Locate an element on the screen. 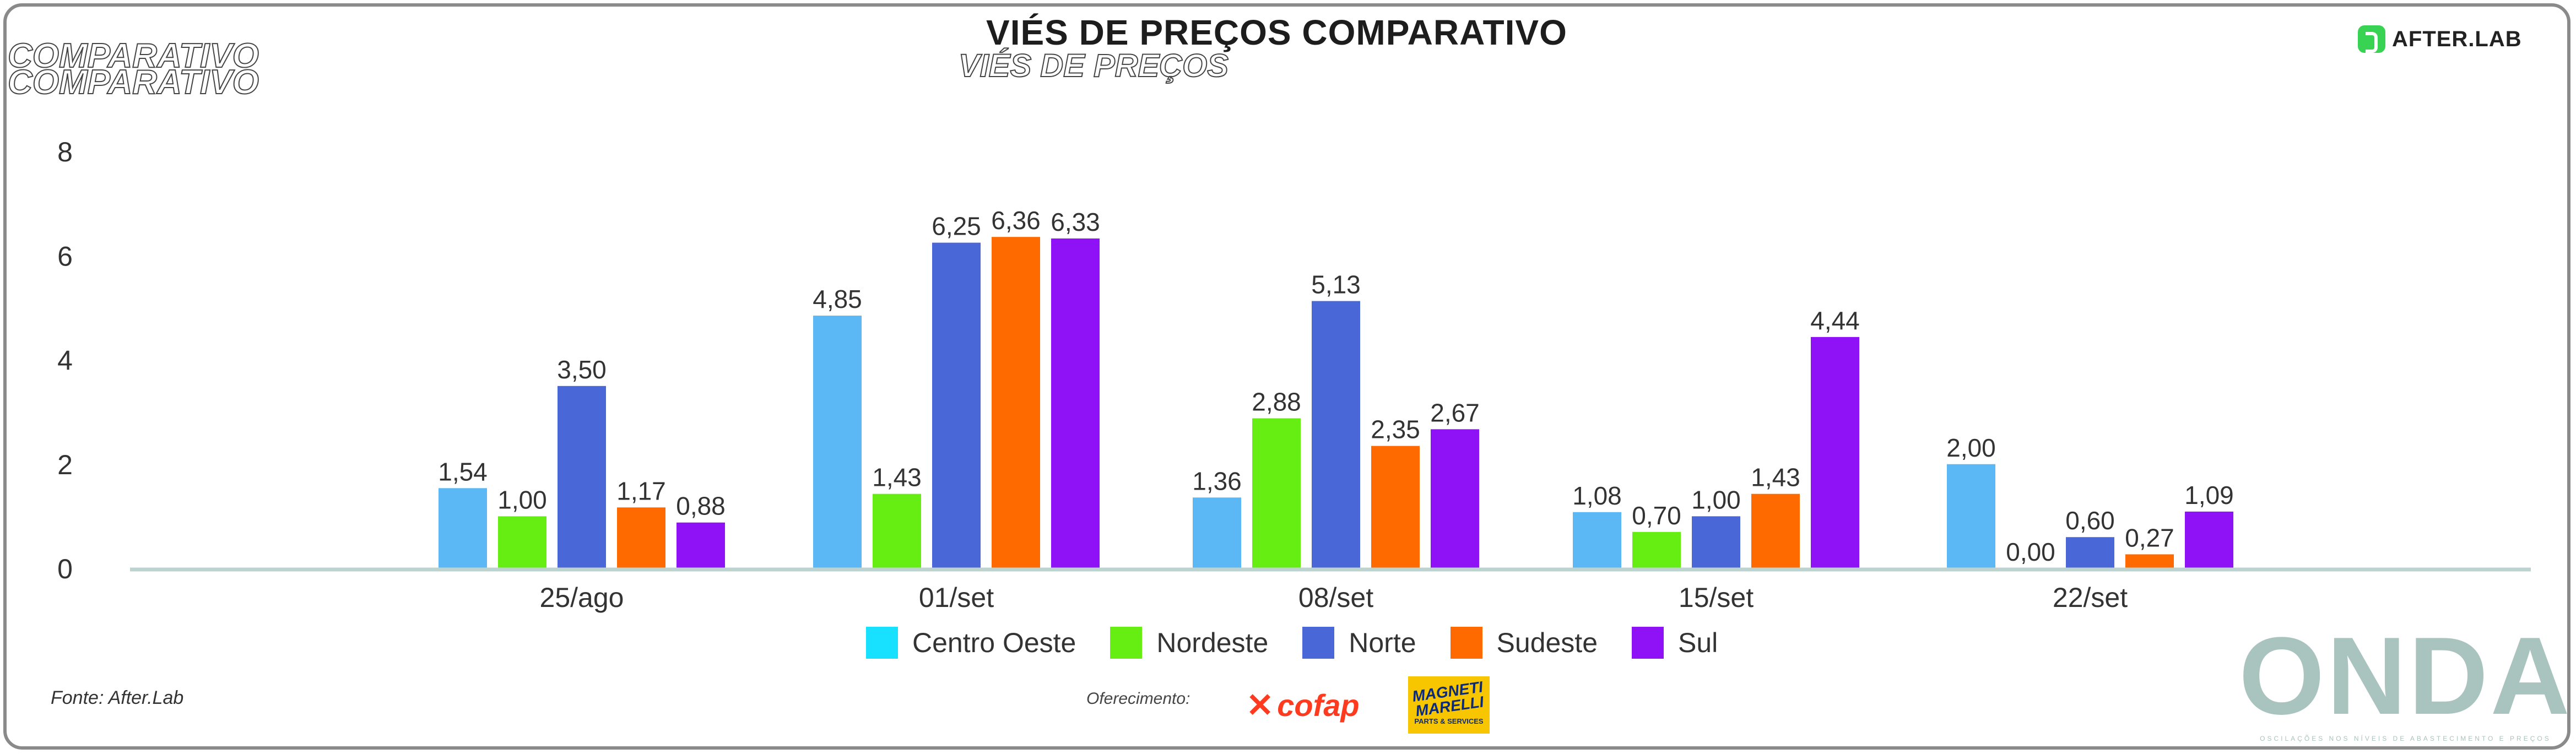  legend-label: Nordeste is located at coordinates (1213, 642).